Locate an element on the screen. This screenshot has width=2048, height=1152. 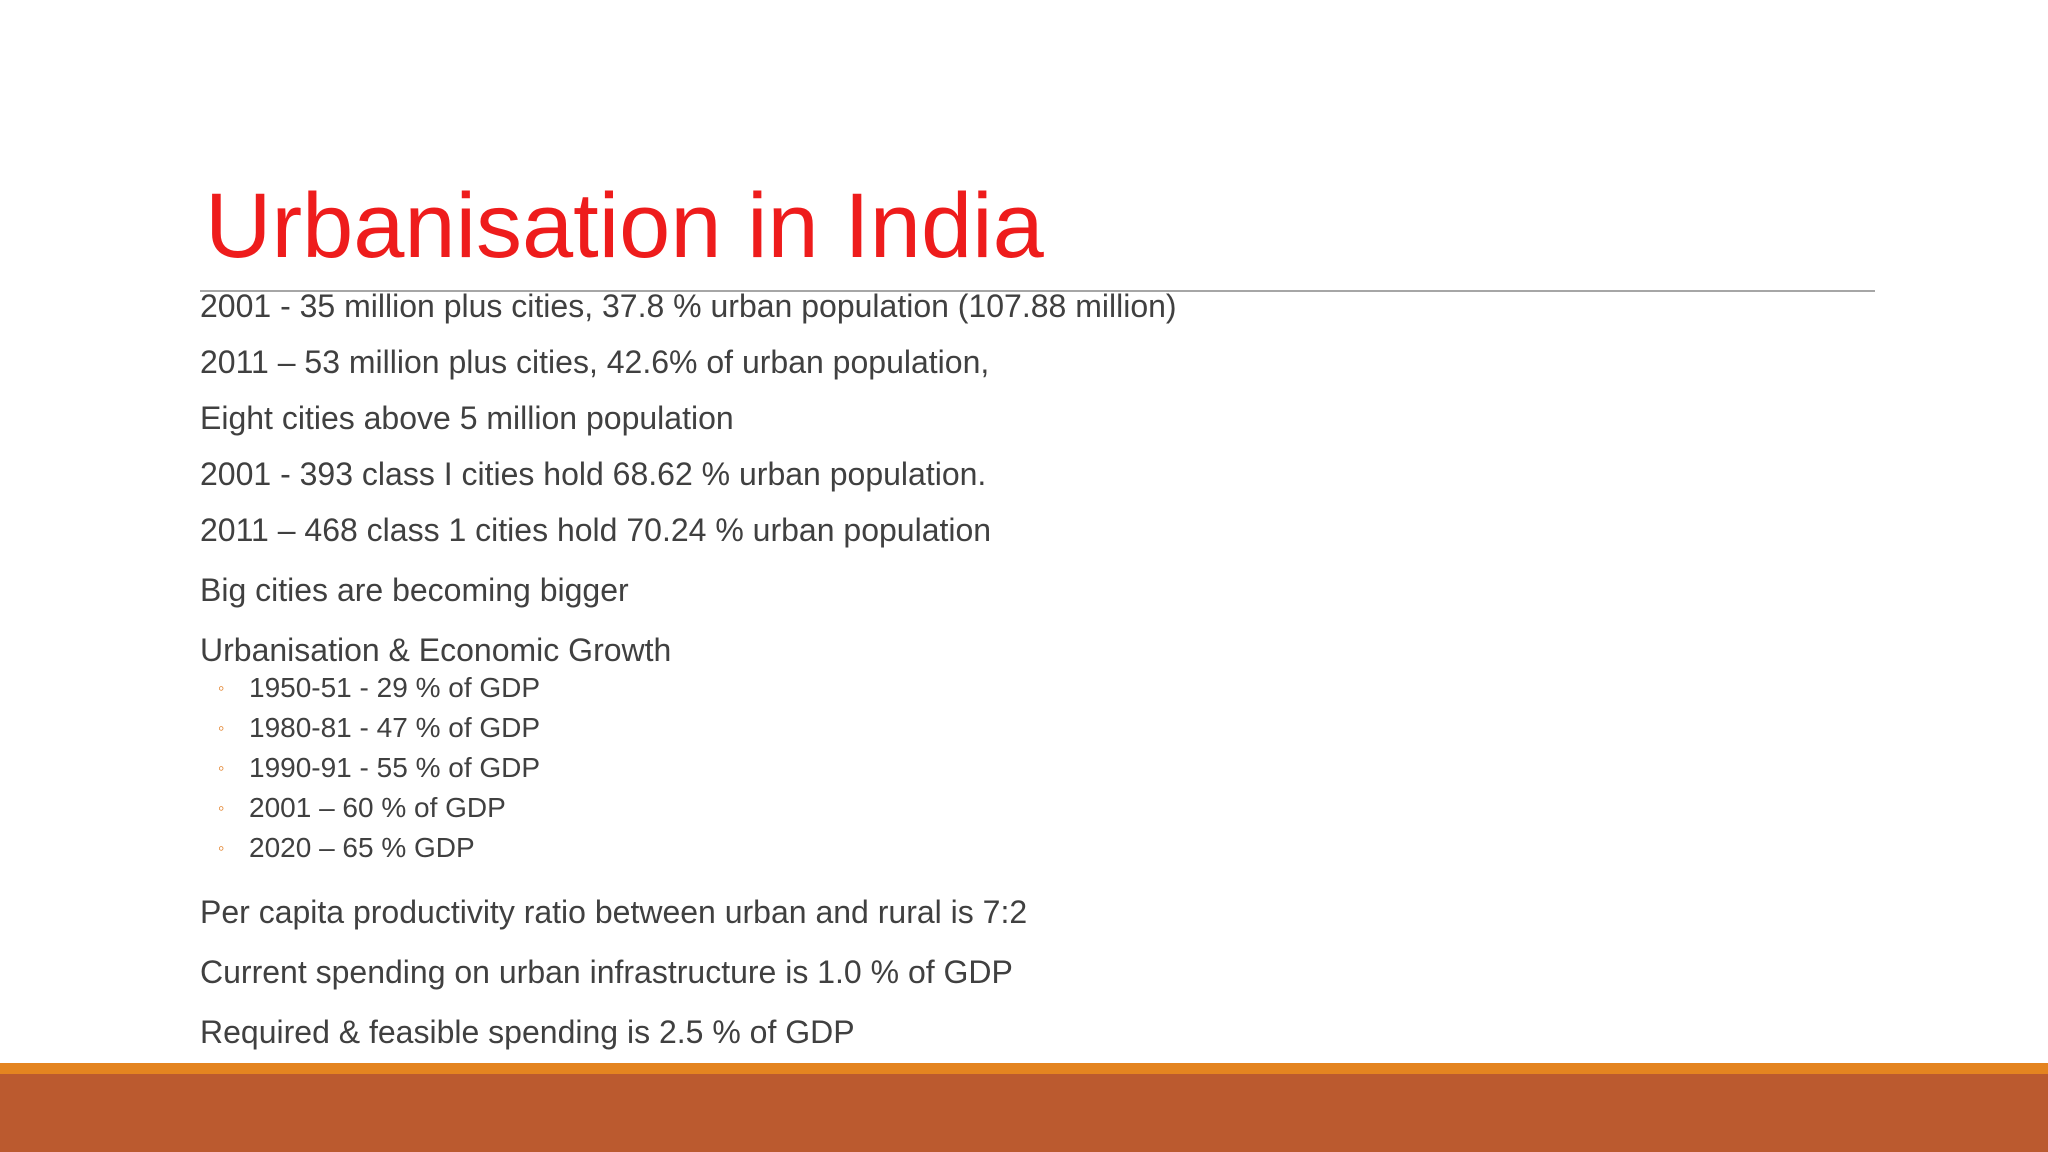
body-line-7: Urbanisation & Economic Growth is located at coordinates (436, 650).